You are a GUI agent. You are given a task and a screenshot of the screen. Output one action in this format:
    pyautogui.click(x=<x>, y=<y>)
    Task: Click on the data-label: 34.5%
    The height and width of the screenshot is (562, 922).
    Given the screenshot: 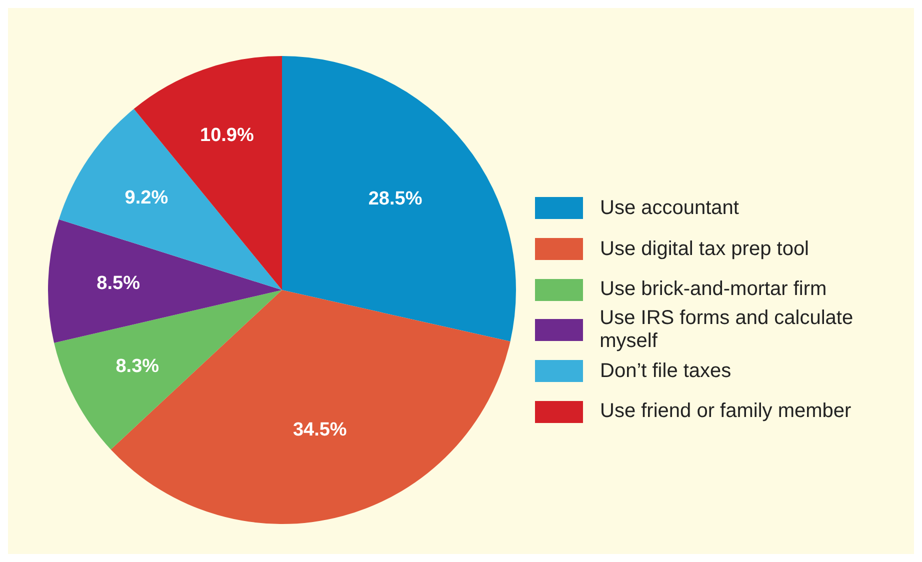 What is the action you would take?
    pyautogui.click(x=319, y=429)
    